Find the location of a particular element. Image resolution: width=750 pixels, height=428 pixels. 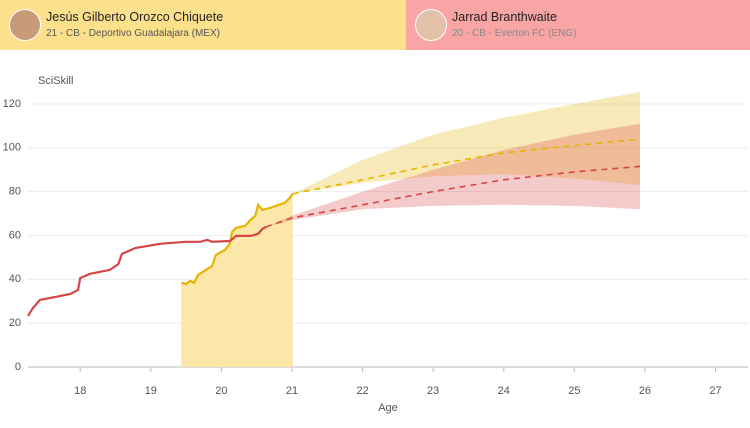

y-tick-label: 100 is located at coordinates (12, 148).